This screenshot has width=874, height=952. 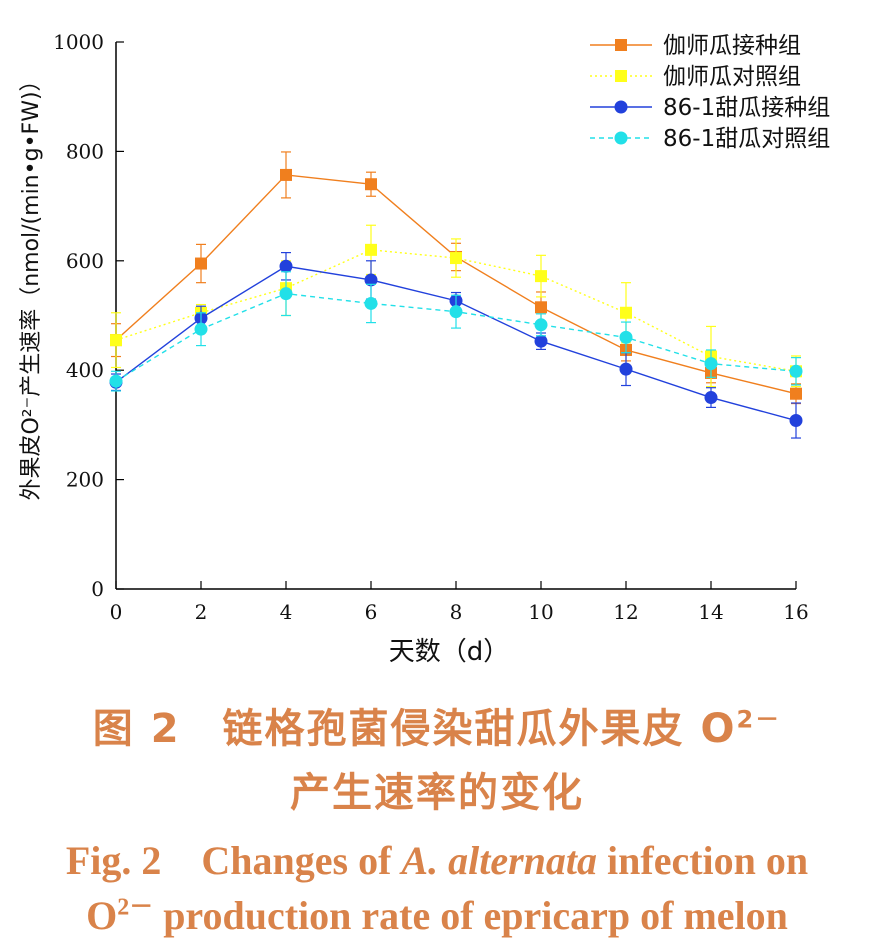 I want to click on caption-cn-line2-text: 产生速率的变化, so click(x=437, y=793).